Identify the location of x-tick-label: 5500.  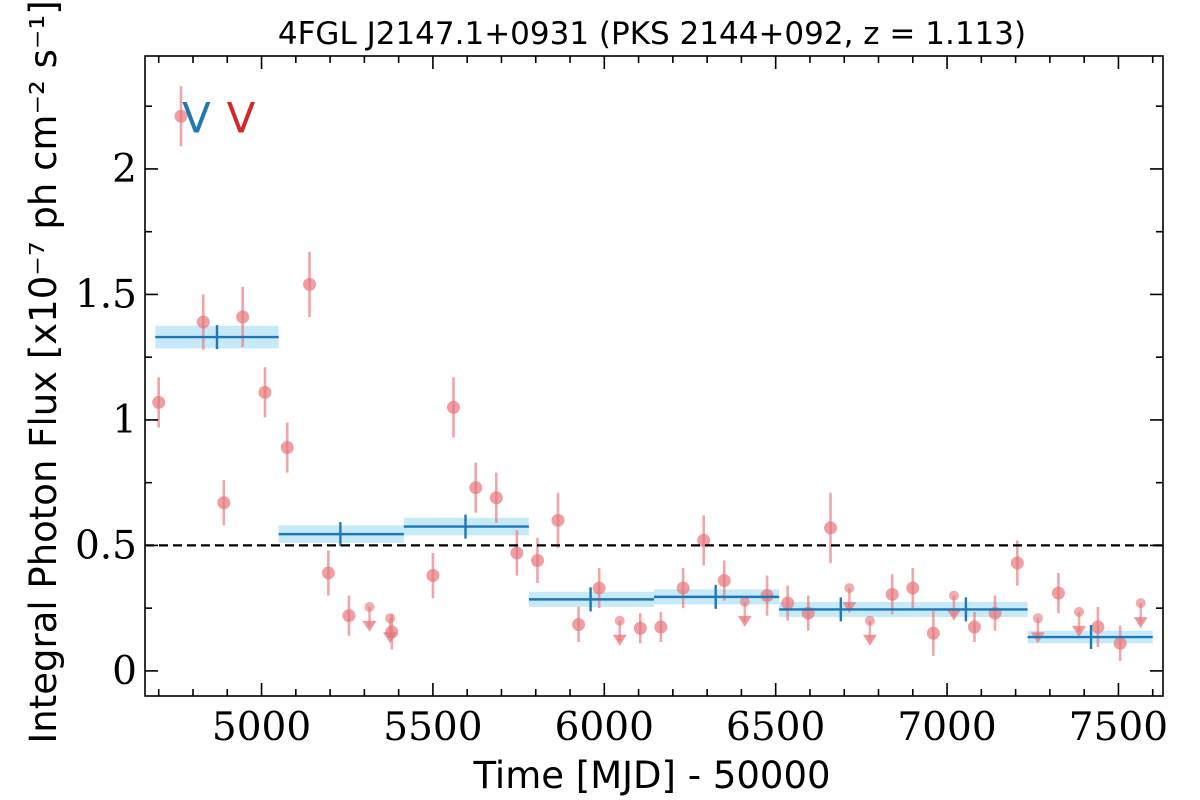
(432, 727).